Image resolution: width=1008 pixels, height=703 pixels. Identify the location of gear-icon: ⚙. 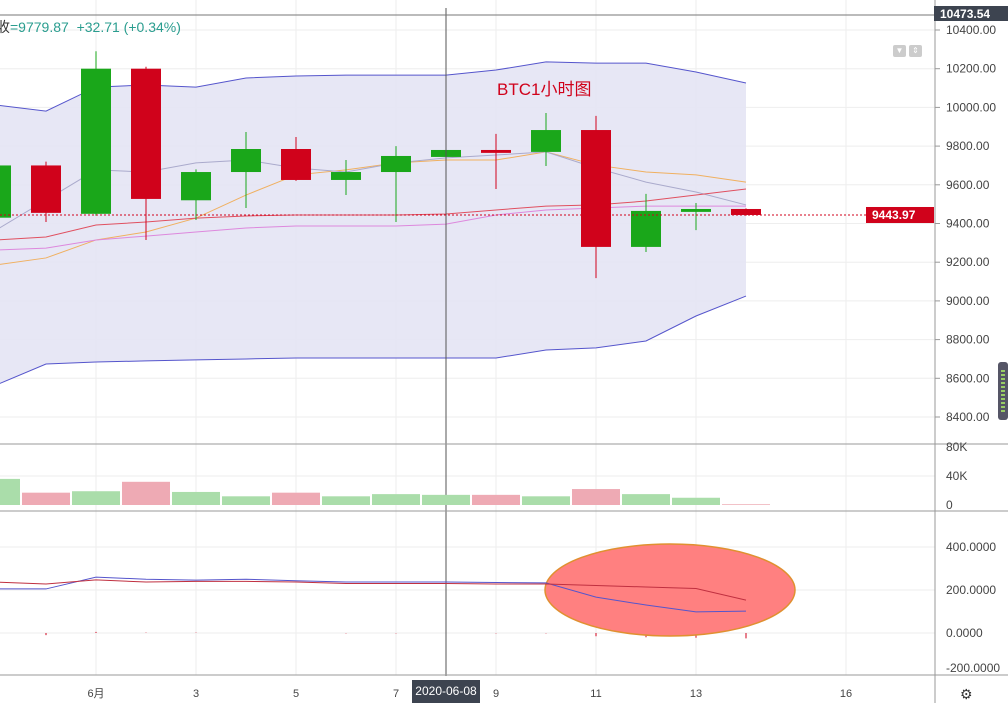
(966, 694).